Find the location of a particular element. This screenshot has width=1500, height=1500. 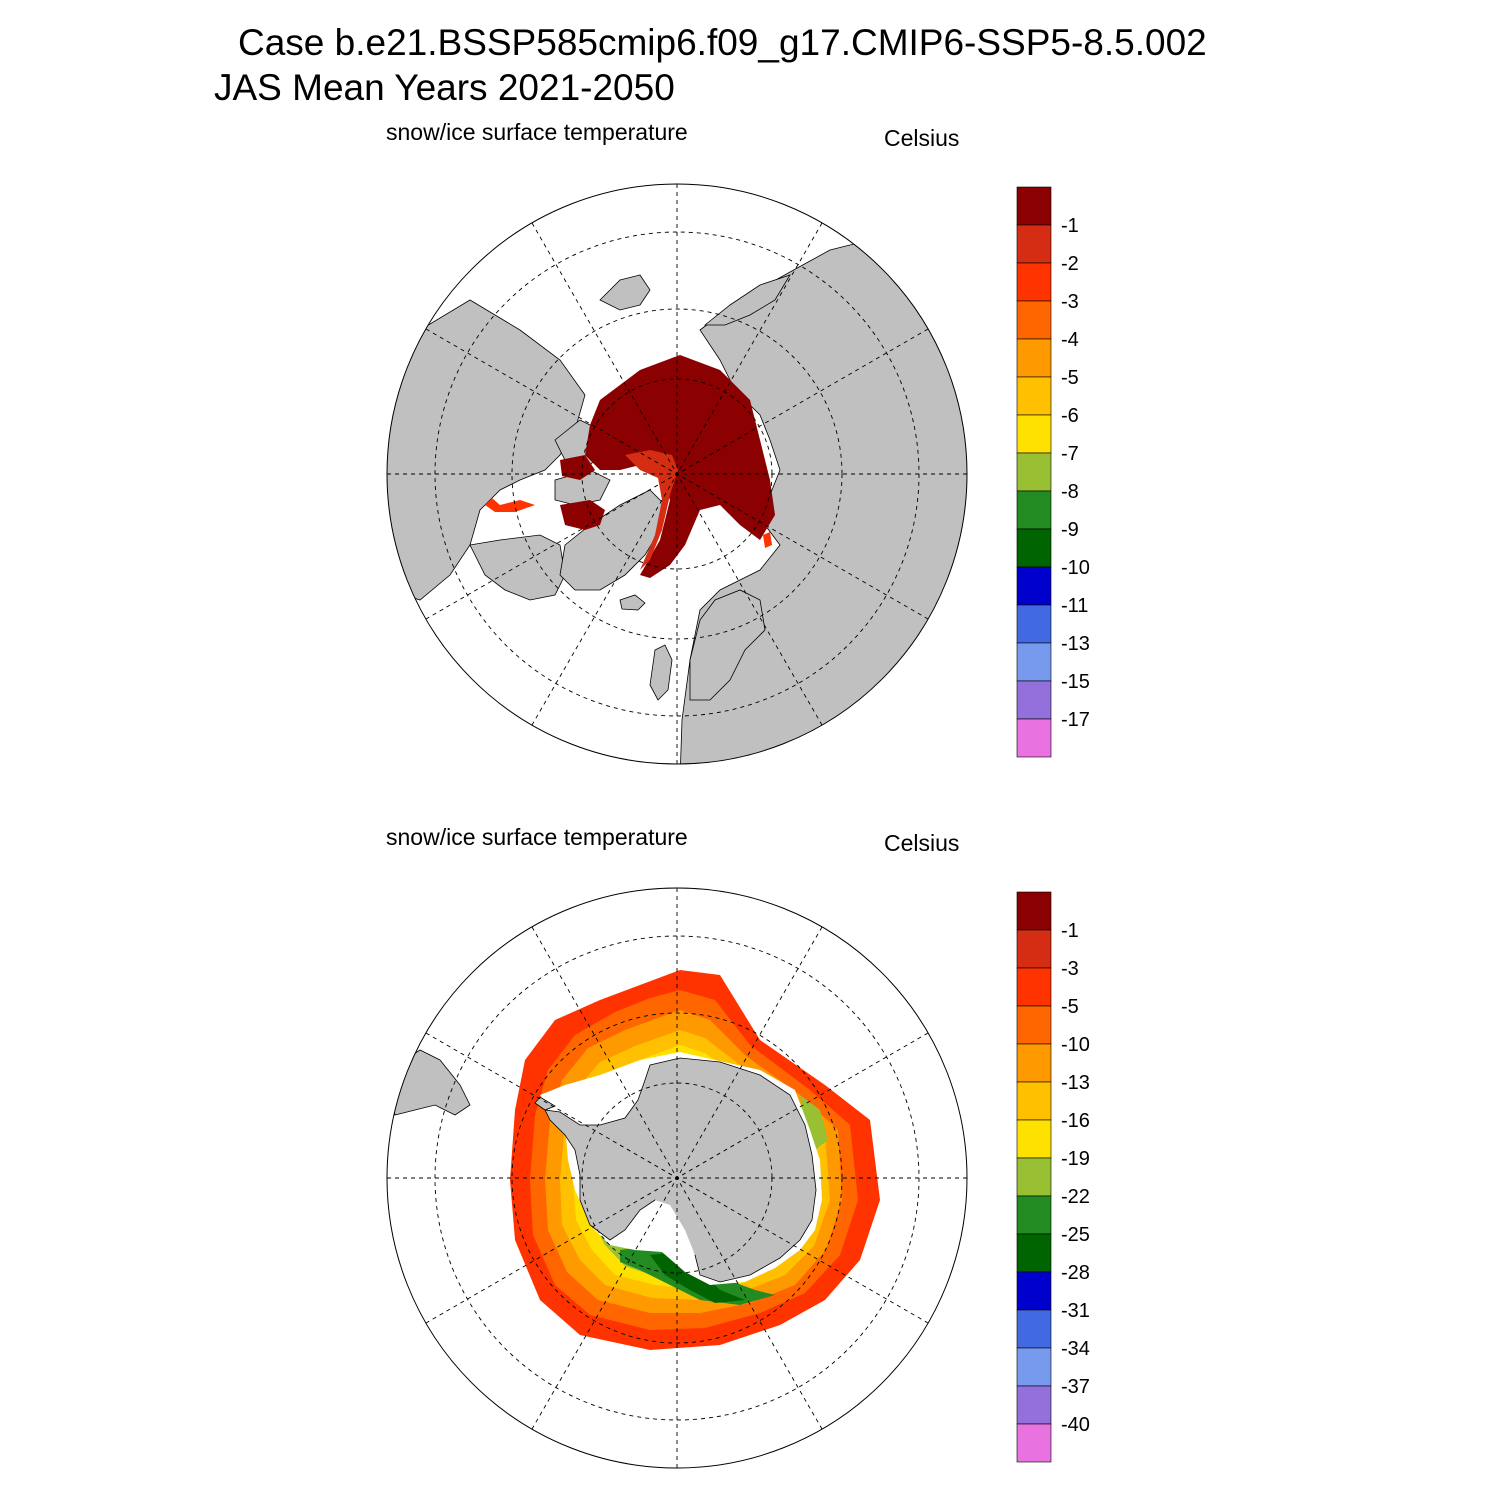

south-colorbar-label-3: -10 is located at coordinates (1075, 1045).